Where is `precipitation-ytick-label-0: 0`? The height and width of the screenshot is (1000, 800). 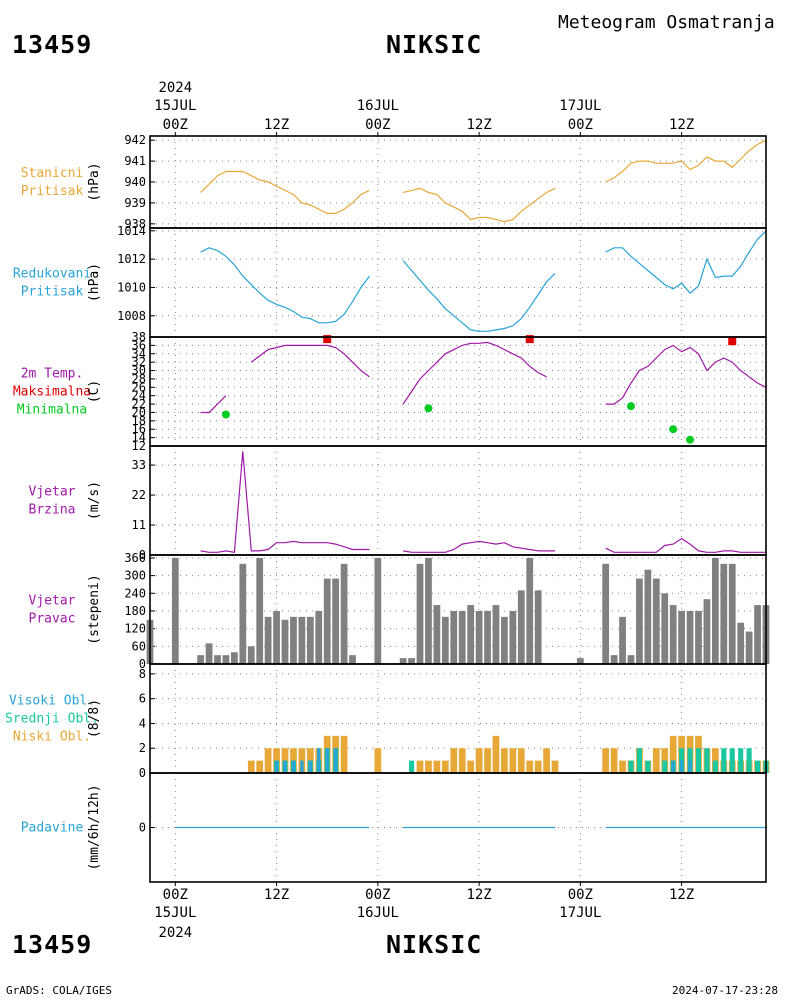
precipitation-ytick-label-0: 0 is located at coordinates (142, 828).